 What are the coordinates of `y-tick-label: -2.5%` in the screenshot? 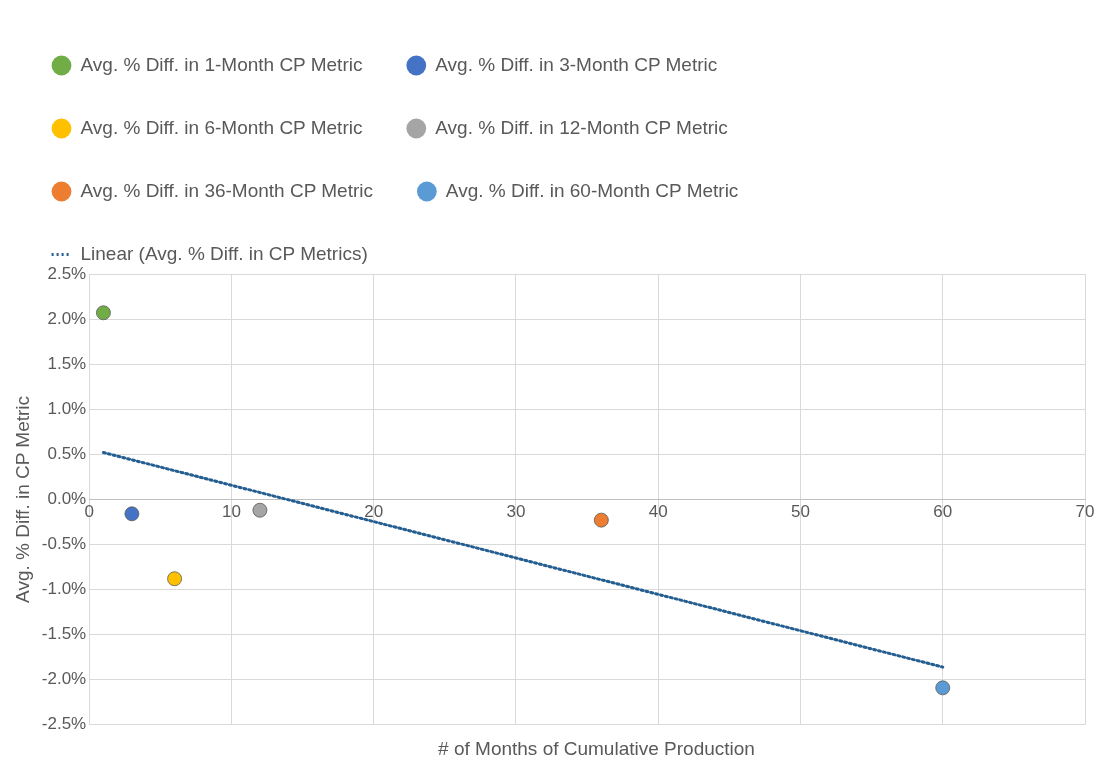 It's located at (64, 724).